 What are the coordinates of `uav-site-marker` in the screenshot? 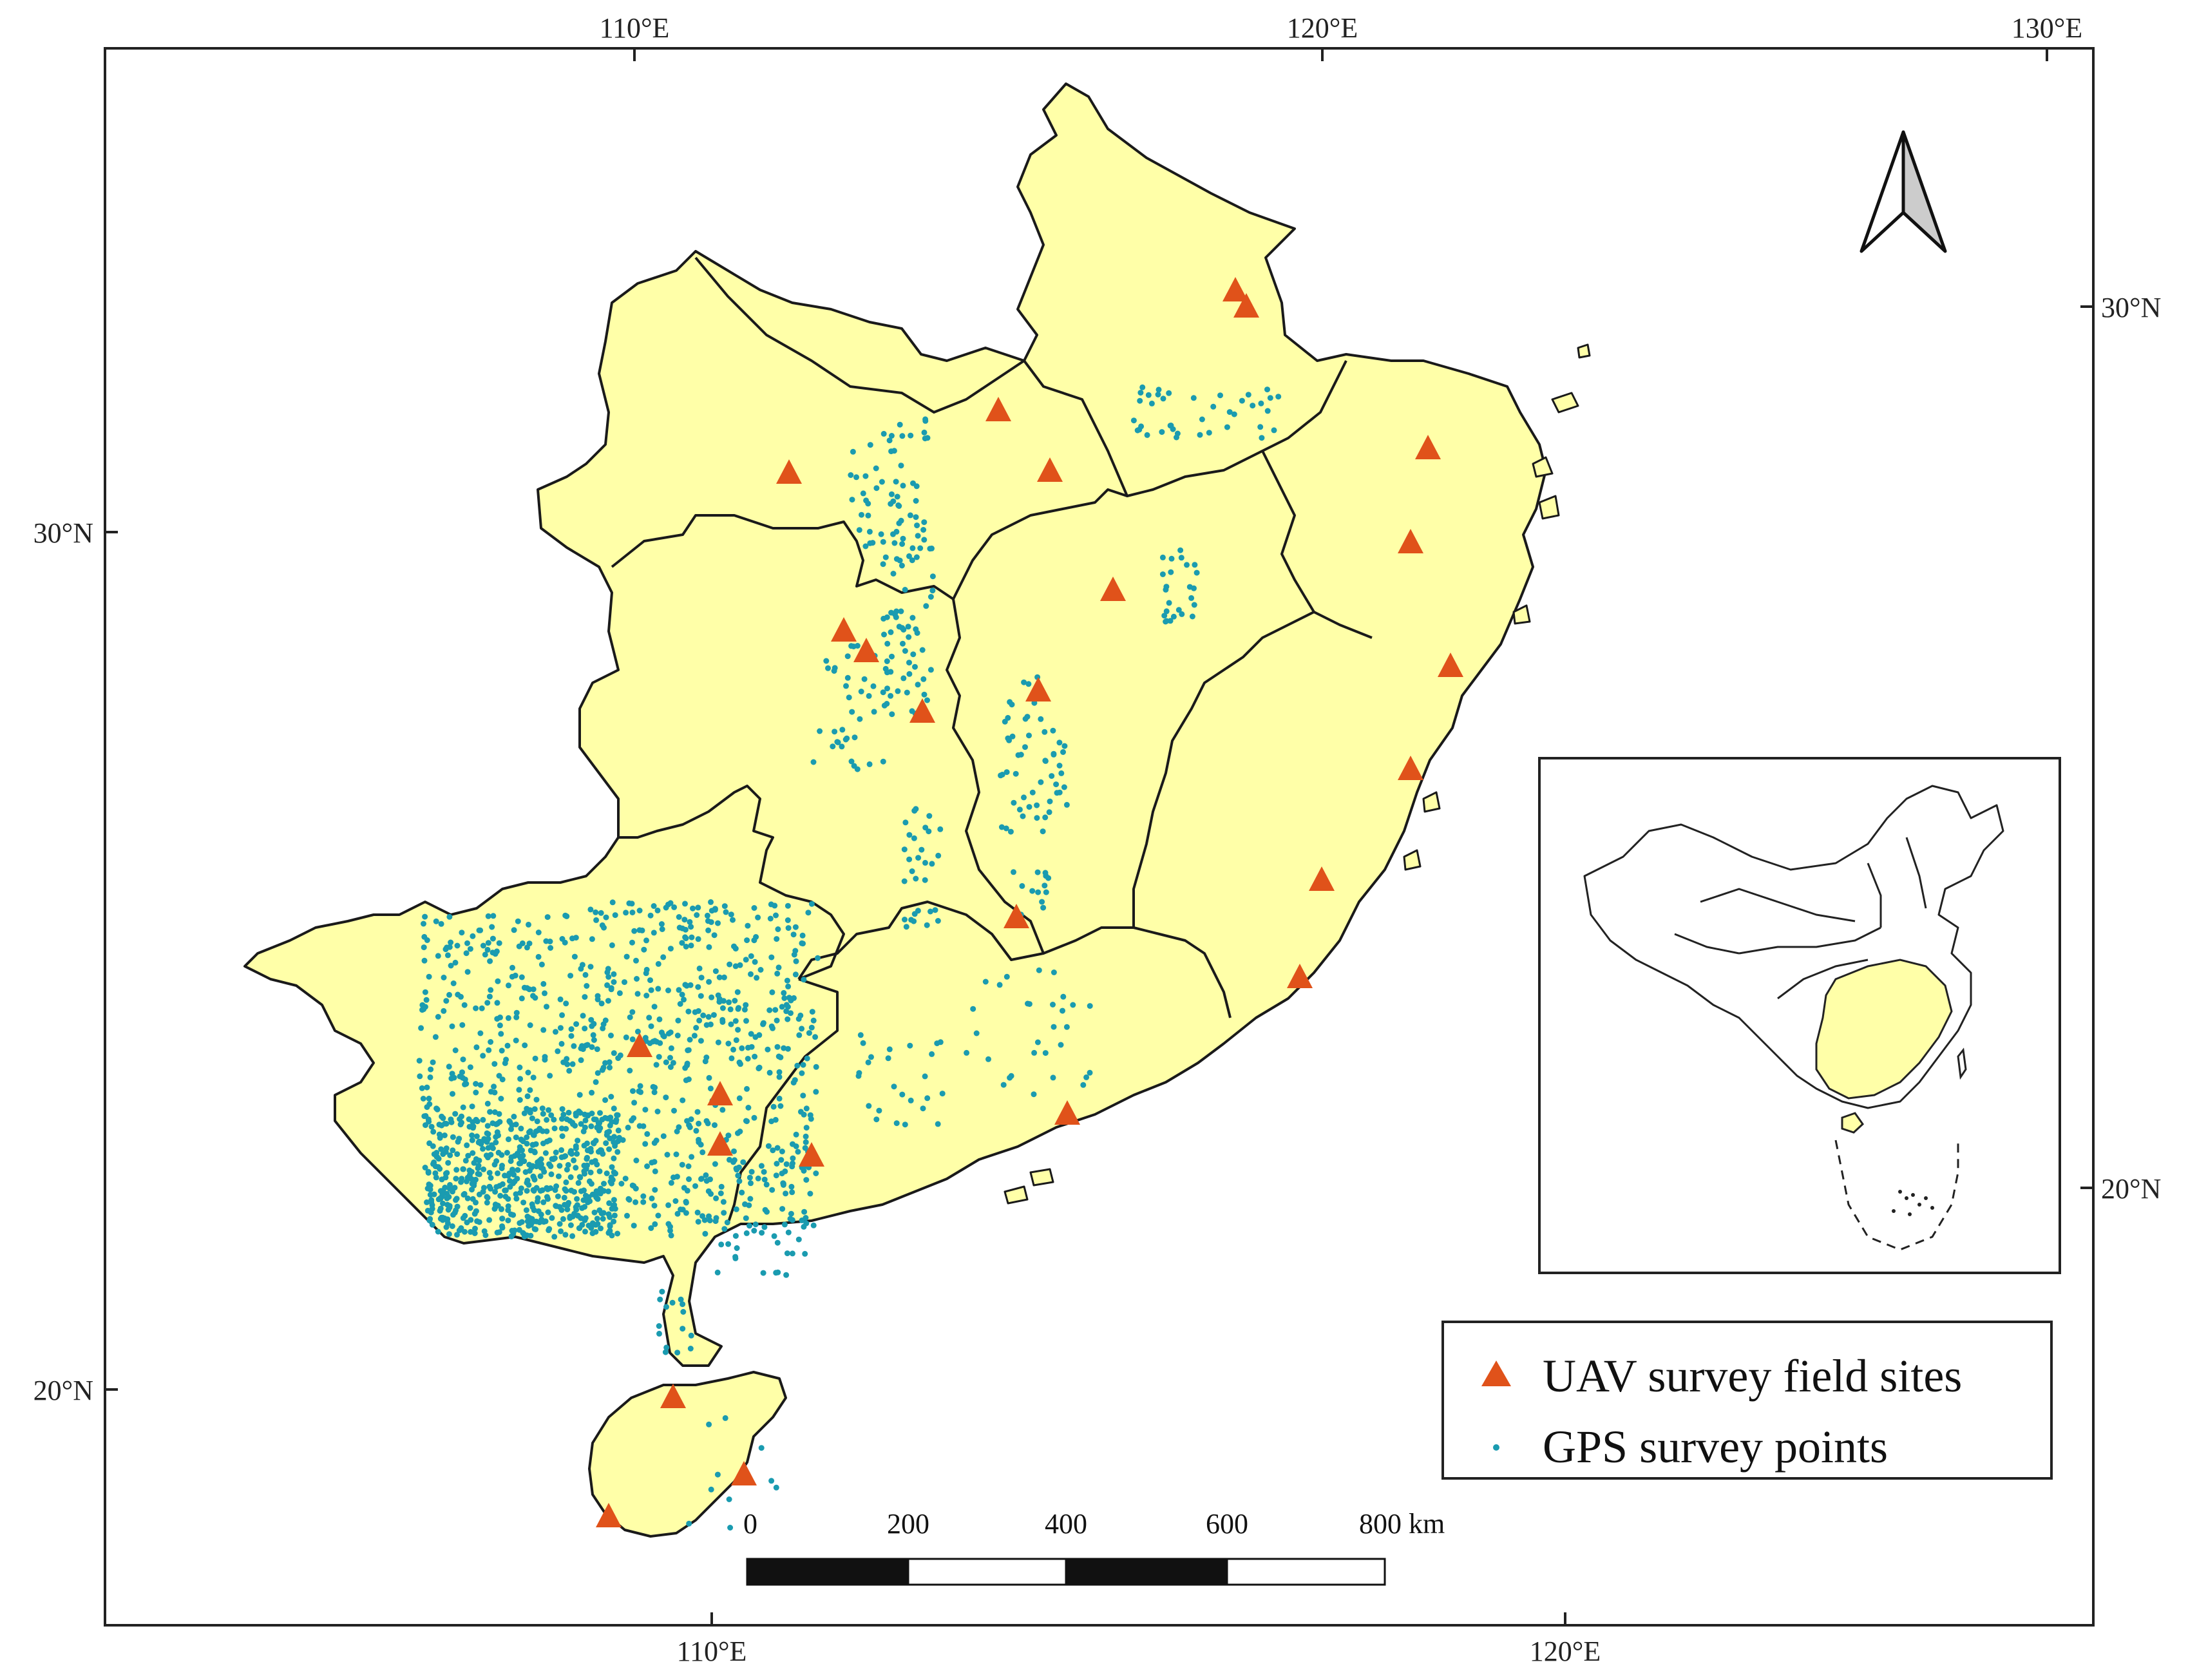 It's located at (789, 471).